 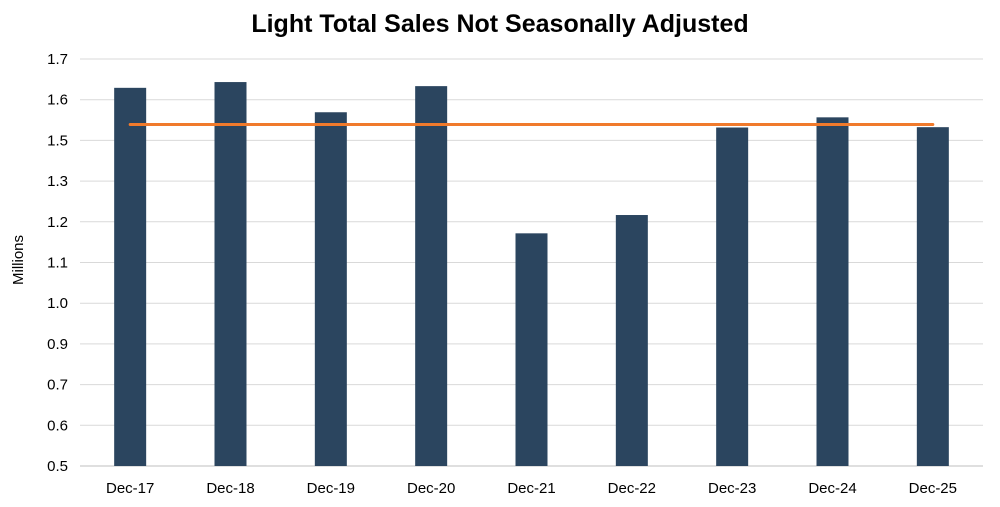 What do you see at coordinates (57, 59) in the screenshot?
I see `y-tick-label: 1.7` at bounding box center [57, 59].